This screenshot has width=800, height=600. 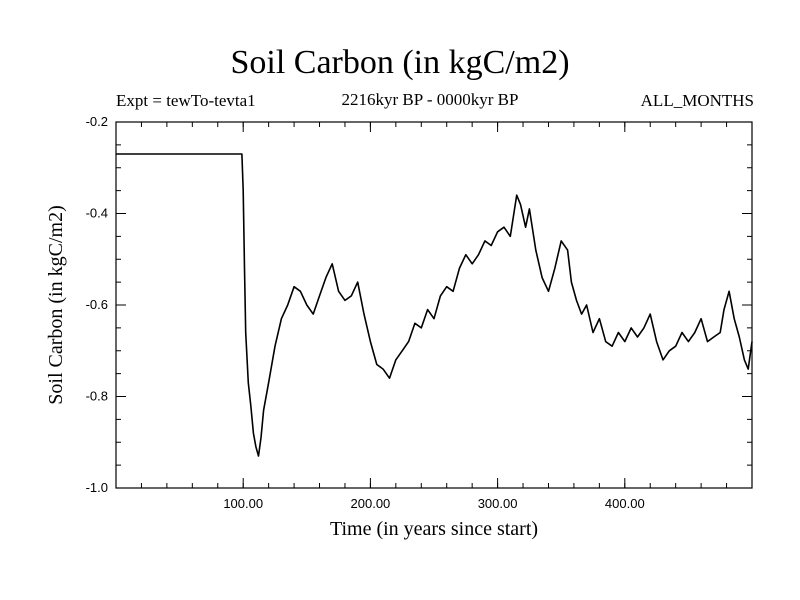 I want to click on time-range-label: 2216kyr BP - 0000kyr BP, so click(x=430, y=99).